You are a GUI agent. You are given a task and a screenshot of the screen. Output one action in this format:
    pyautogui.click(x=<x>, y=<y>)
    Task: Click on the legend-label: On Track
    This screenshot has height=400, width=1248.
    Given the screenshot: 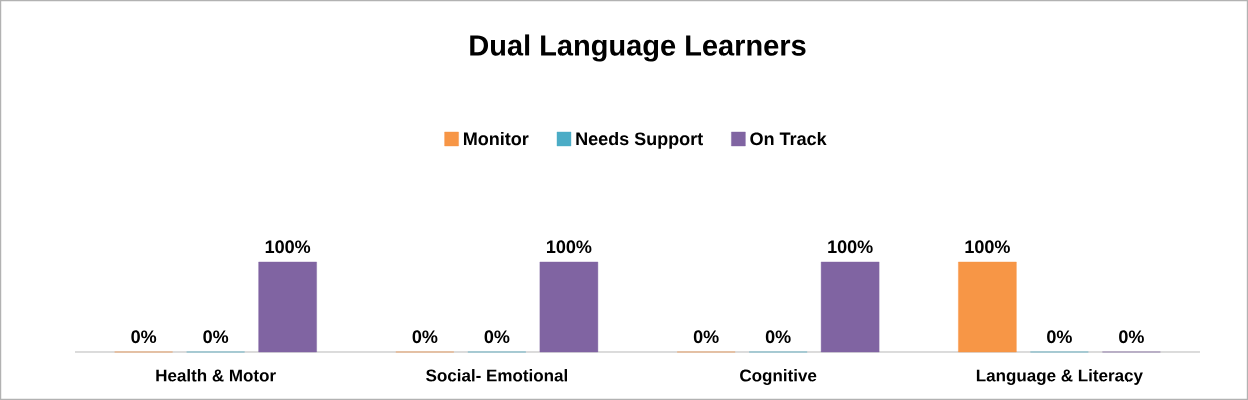 What is the action you would take?
    pyautogui.click(x=788, y=138)
    